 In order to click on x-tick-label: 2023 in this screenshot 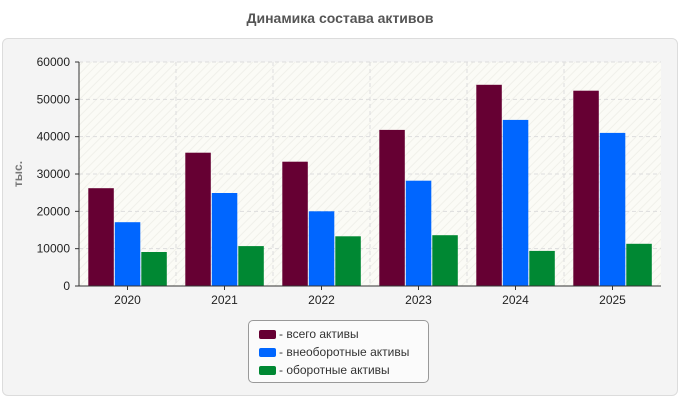, I will do `click(418, 300)`.